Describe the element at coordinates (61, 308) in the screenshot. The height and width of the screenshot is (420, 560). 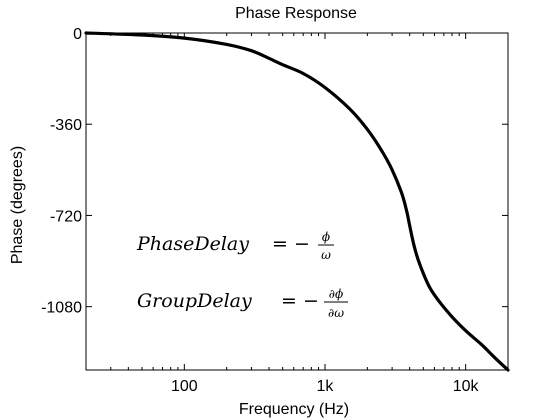
I see `y-tick-label: -1080` at that location.